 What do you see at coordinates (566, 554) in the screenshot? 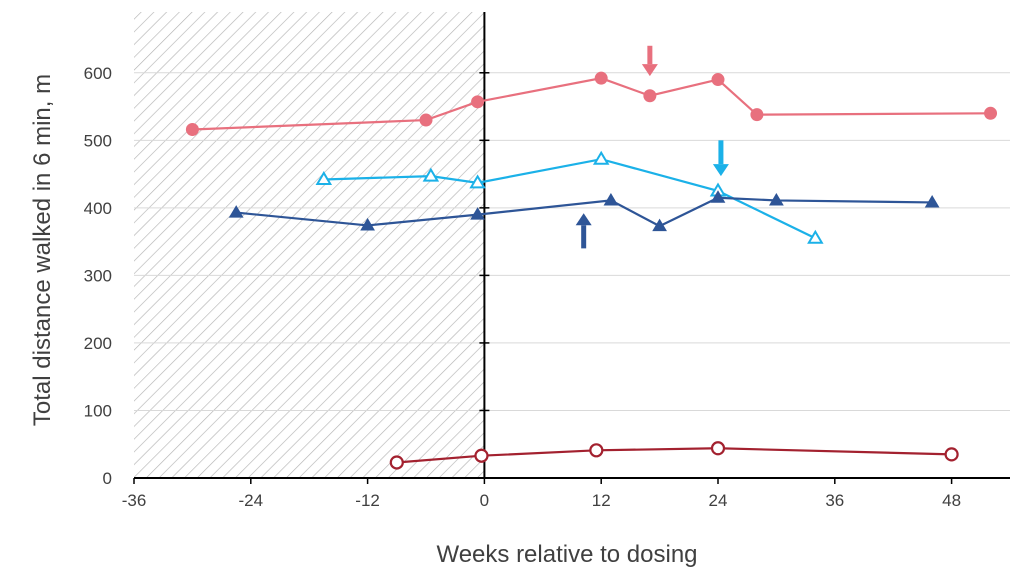
I see `x-axis-title: Weeks relative to dosing` at bounding box center [566, 554].